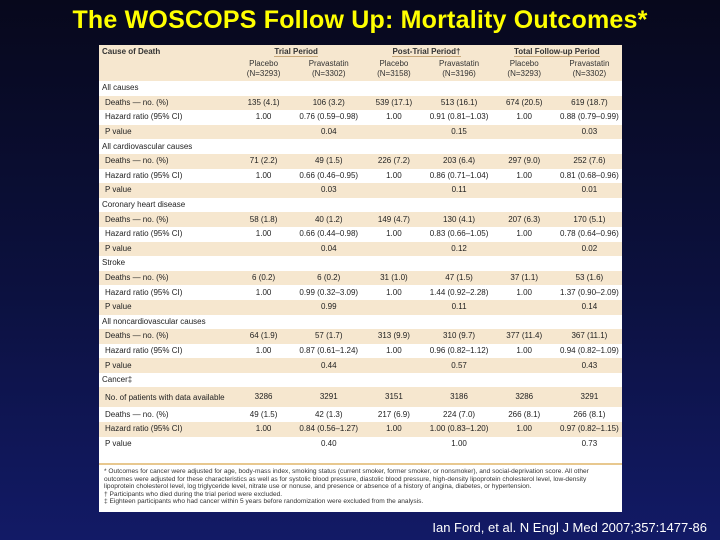 The image size is (720, 540). What do you see at coordinates (165, 397) in the screenshot?
I see `row-label: No. of patients with data available` at bounding box center [165, 397].